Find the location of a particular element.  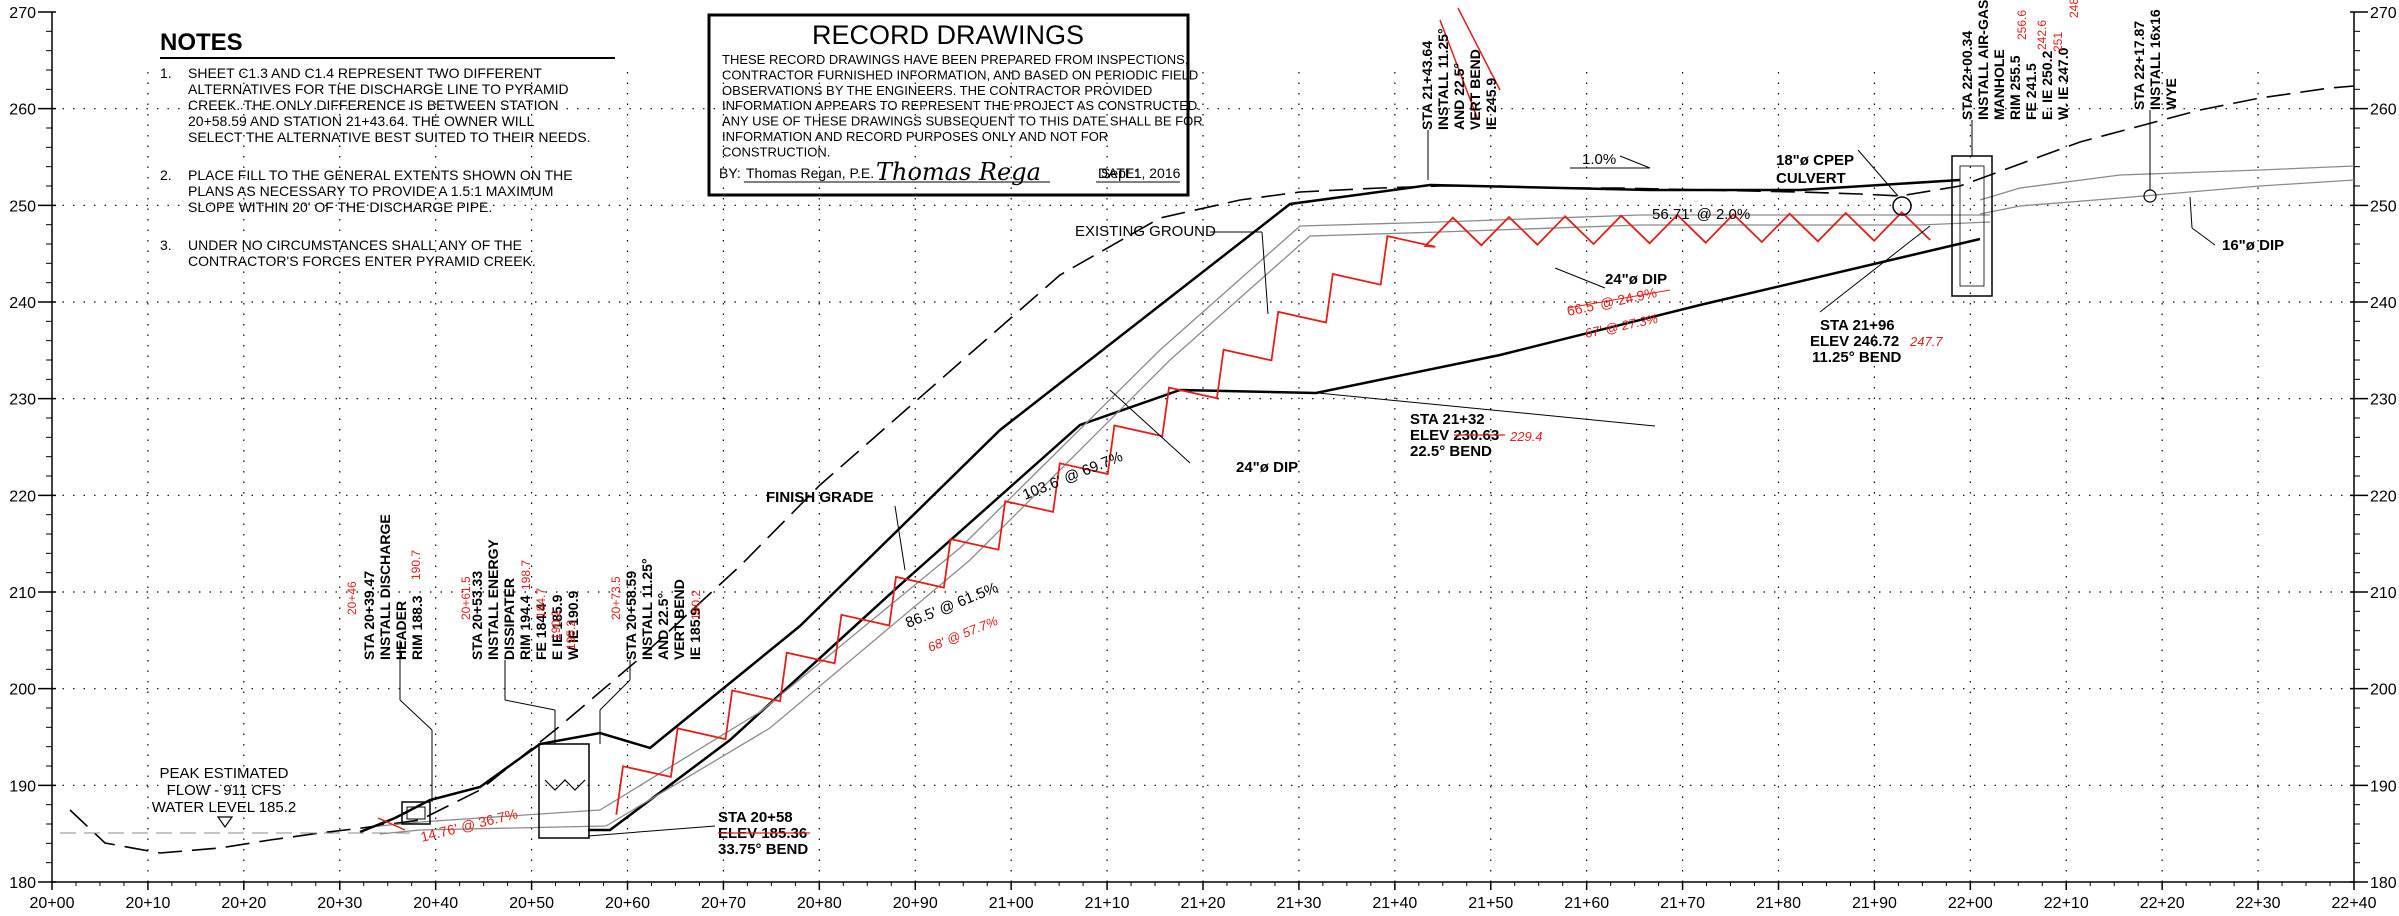

vertical-callout-red: 198.7 is located at coordinates (526, 575).